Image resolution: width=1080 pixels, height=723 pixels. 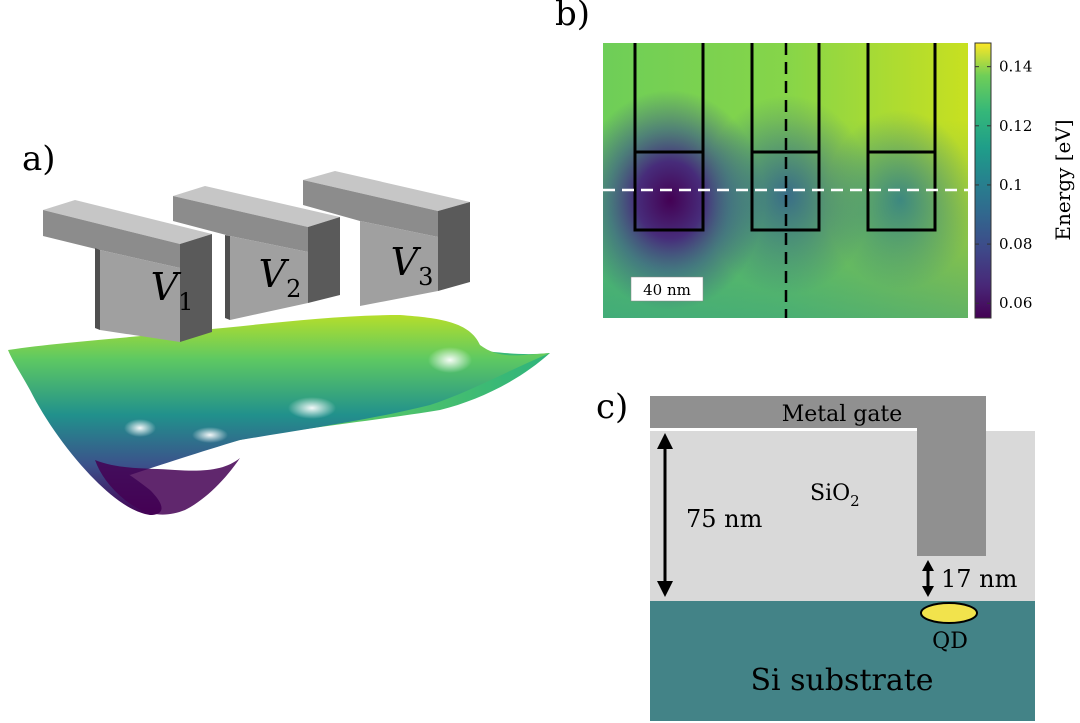 I want to click on gate-label: Metal gate, so click(x=842, y=414).